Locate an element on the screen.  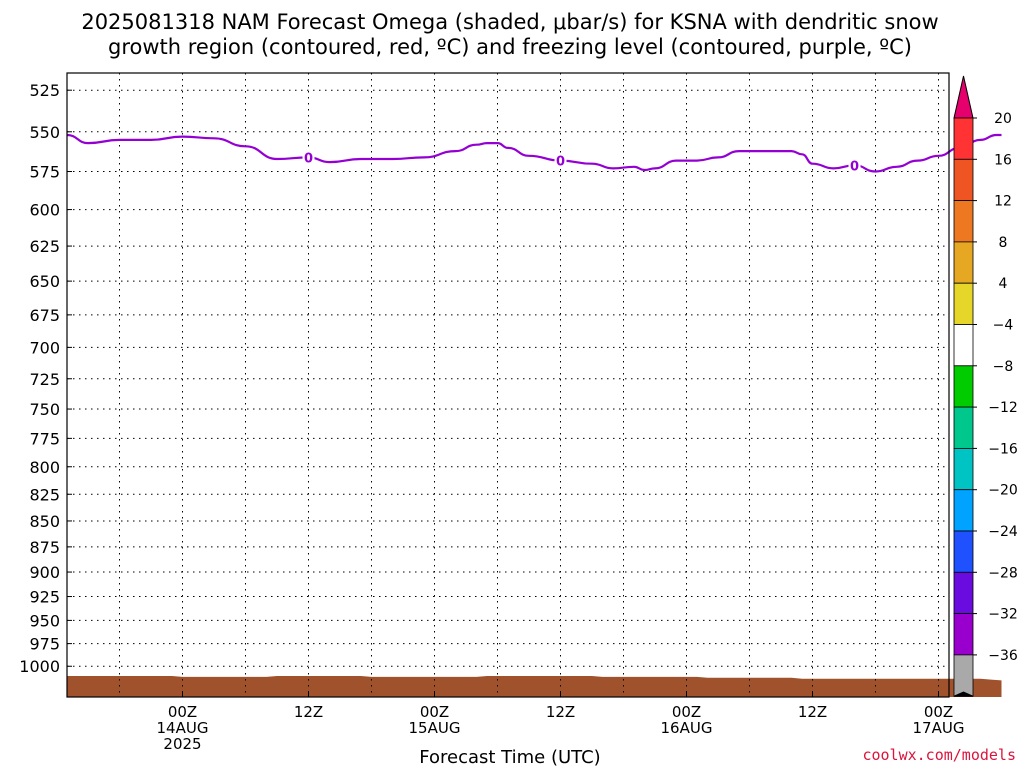
freezing-level-label-0: 0 is located at coordinates (308, 158).